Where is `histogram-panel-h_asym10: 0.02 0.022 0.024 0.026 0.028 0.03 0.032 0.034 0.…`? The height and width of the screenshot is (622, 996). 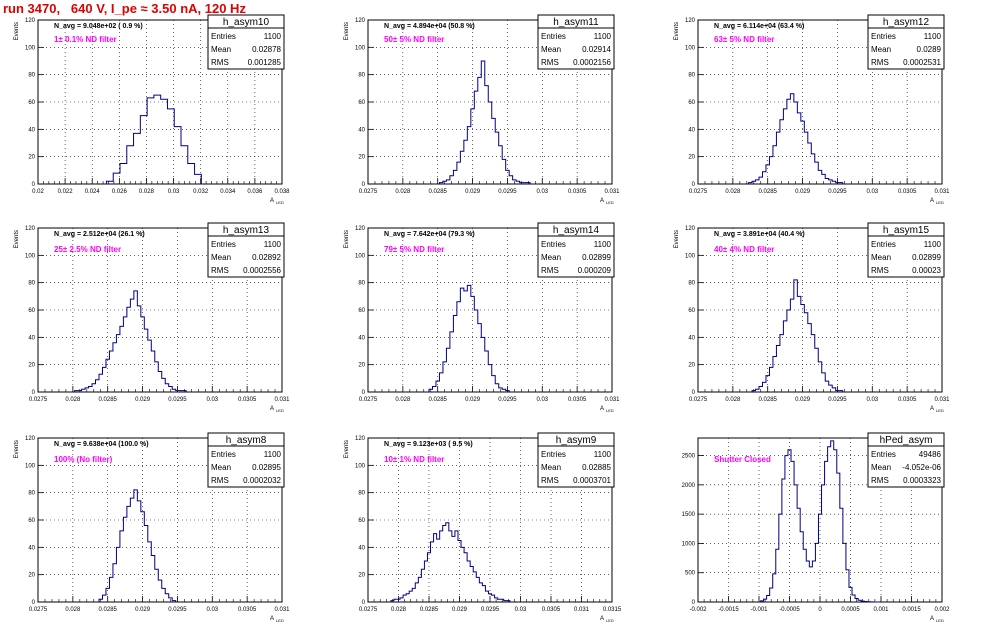 histogram-panel-h_asym10: 0.02 0.022 0.024 0.026 0.028 0.03 0.032 0.034 0.… is located at coordinates (152, 109).